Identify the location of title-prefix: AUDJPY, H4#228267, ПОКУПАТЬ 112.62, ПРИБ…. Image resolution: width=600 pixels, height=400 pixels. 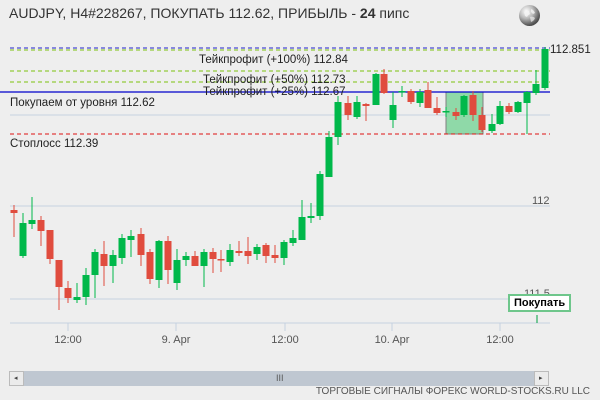
(184, 13).